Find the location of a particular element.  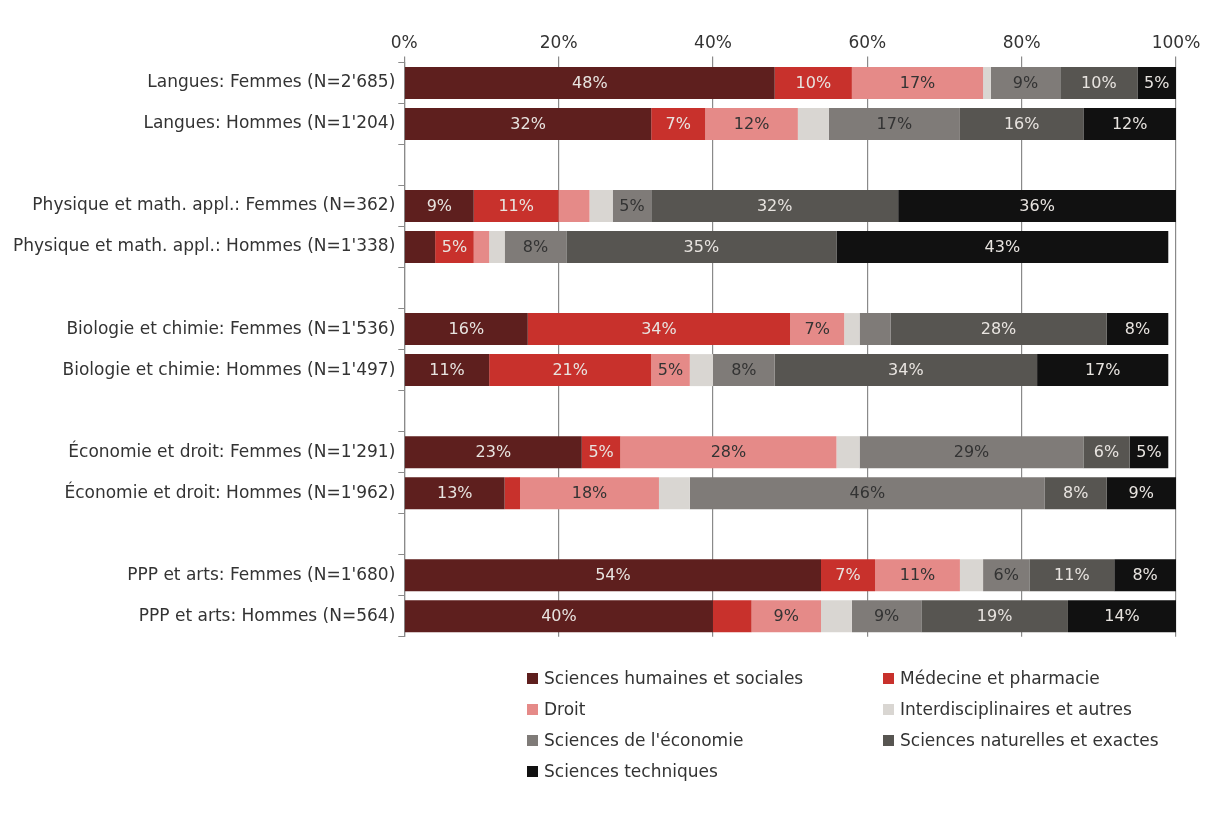

x-tick-label: 60% is located at coordinates (867, 41).